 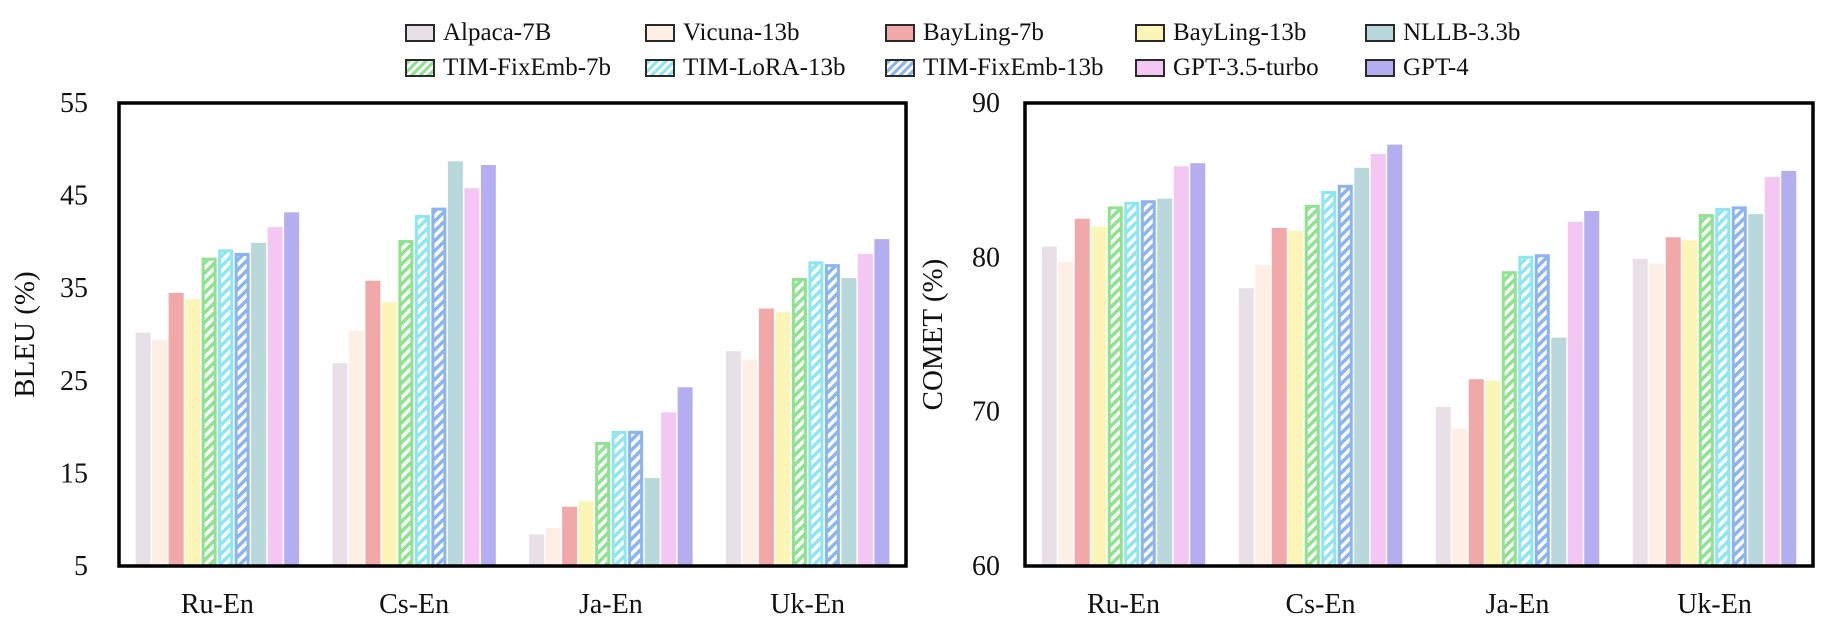 What do you see at coordinates (1575, 393) in the screenshot?
I see `bar-ja-en-gpt-3-5-turbo` at bounding box center [1575, 393].